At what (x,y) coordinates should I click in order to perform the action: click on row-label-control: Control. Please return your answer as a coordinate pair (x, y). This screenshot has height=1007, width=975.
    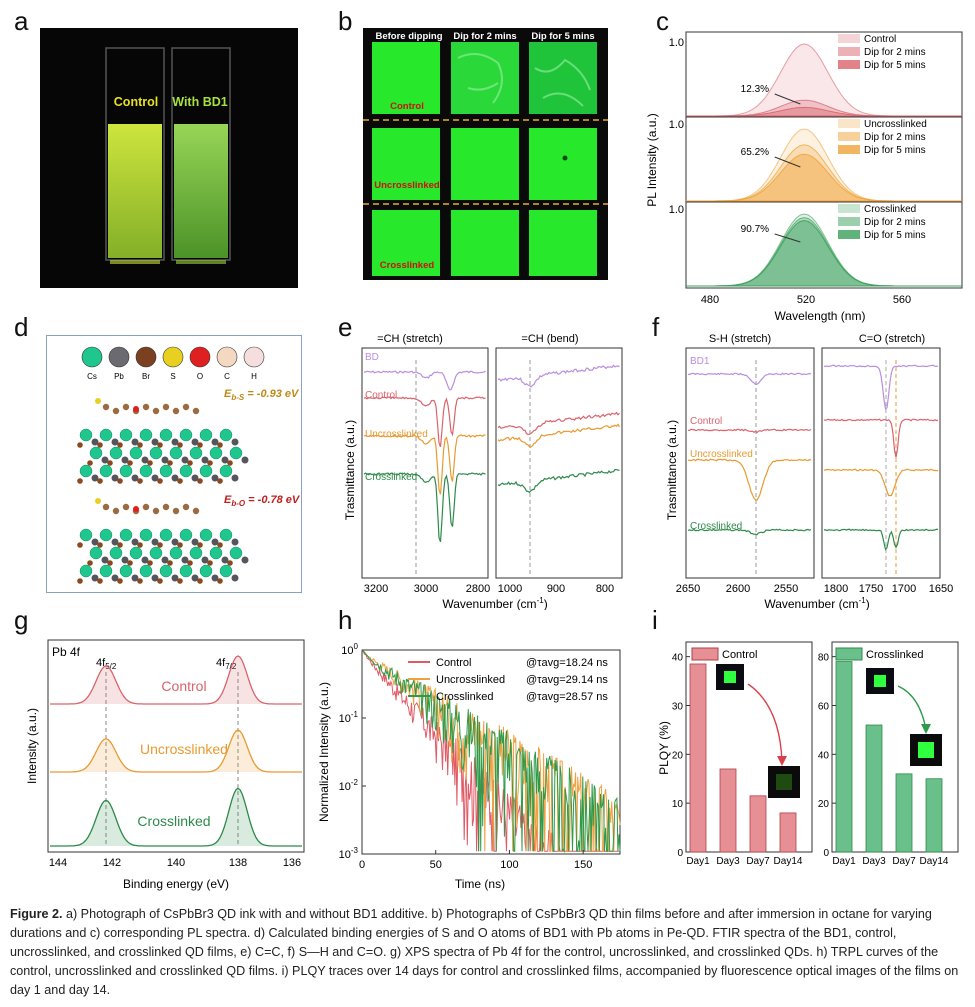
    Looking at the image, I should click on (407, 106).